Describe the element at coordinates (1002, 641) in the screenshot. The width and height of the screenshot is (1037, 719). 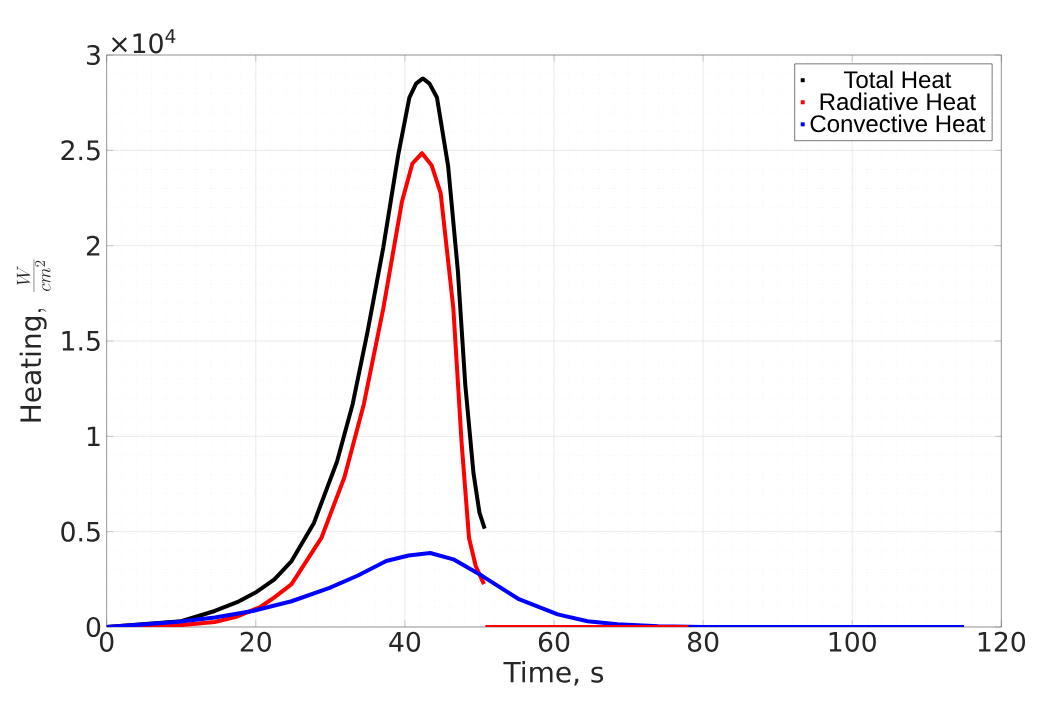
I see `x-tick-label: 120` at that location.